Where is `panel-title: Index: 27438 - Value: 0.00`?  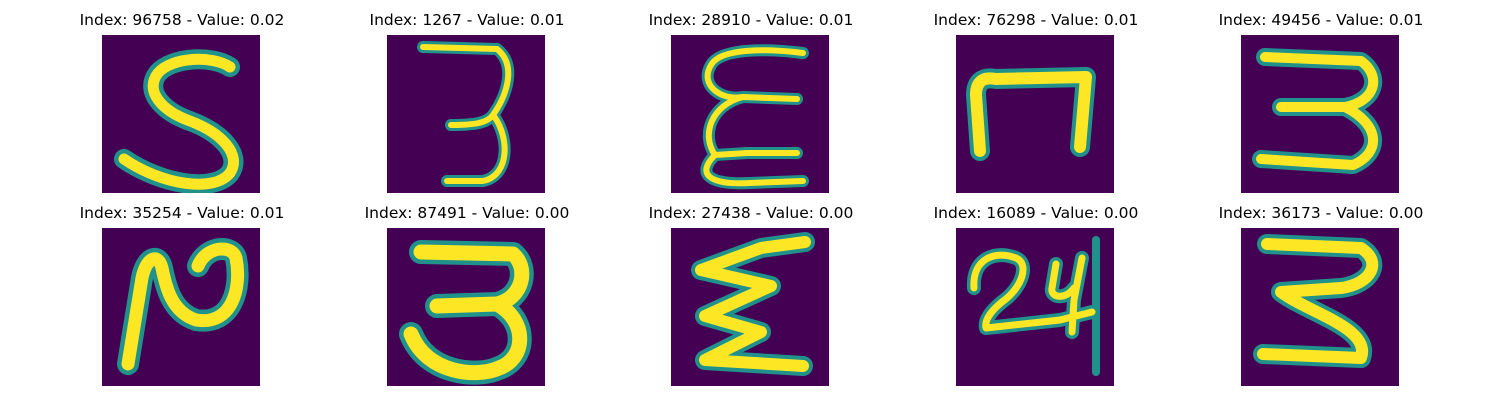 panel-title: Index: 27438 - Value: 0.00 is located at coordinates (751, 213).